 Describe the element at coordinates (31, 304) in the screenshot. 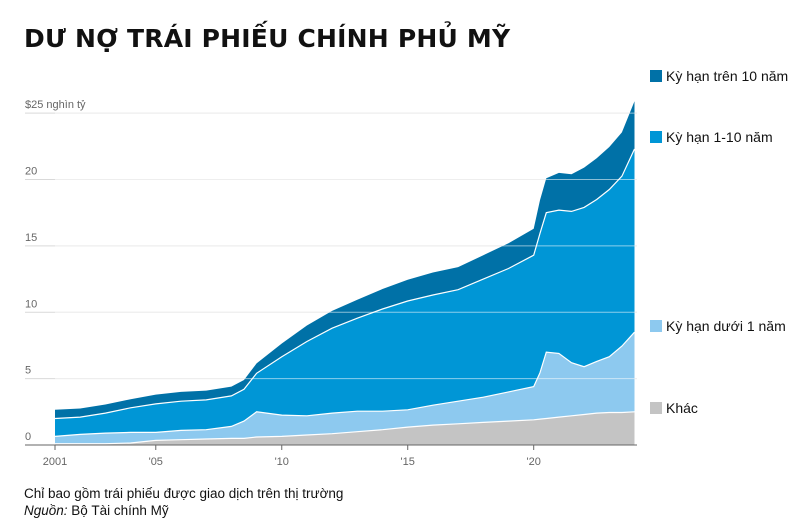

I see `y-tick-label: 10` at that location.